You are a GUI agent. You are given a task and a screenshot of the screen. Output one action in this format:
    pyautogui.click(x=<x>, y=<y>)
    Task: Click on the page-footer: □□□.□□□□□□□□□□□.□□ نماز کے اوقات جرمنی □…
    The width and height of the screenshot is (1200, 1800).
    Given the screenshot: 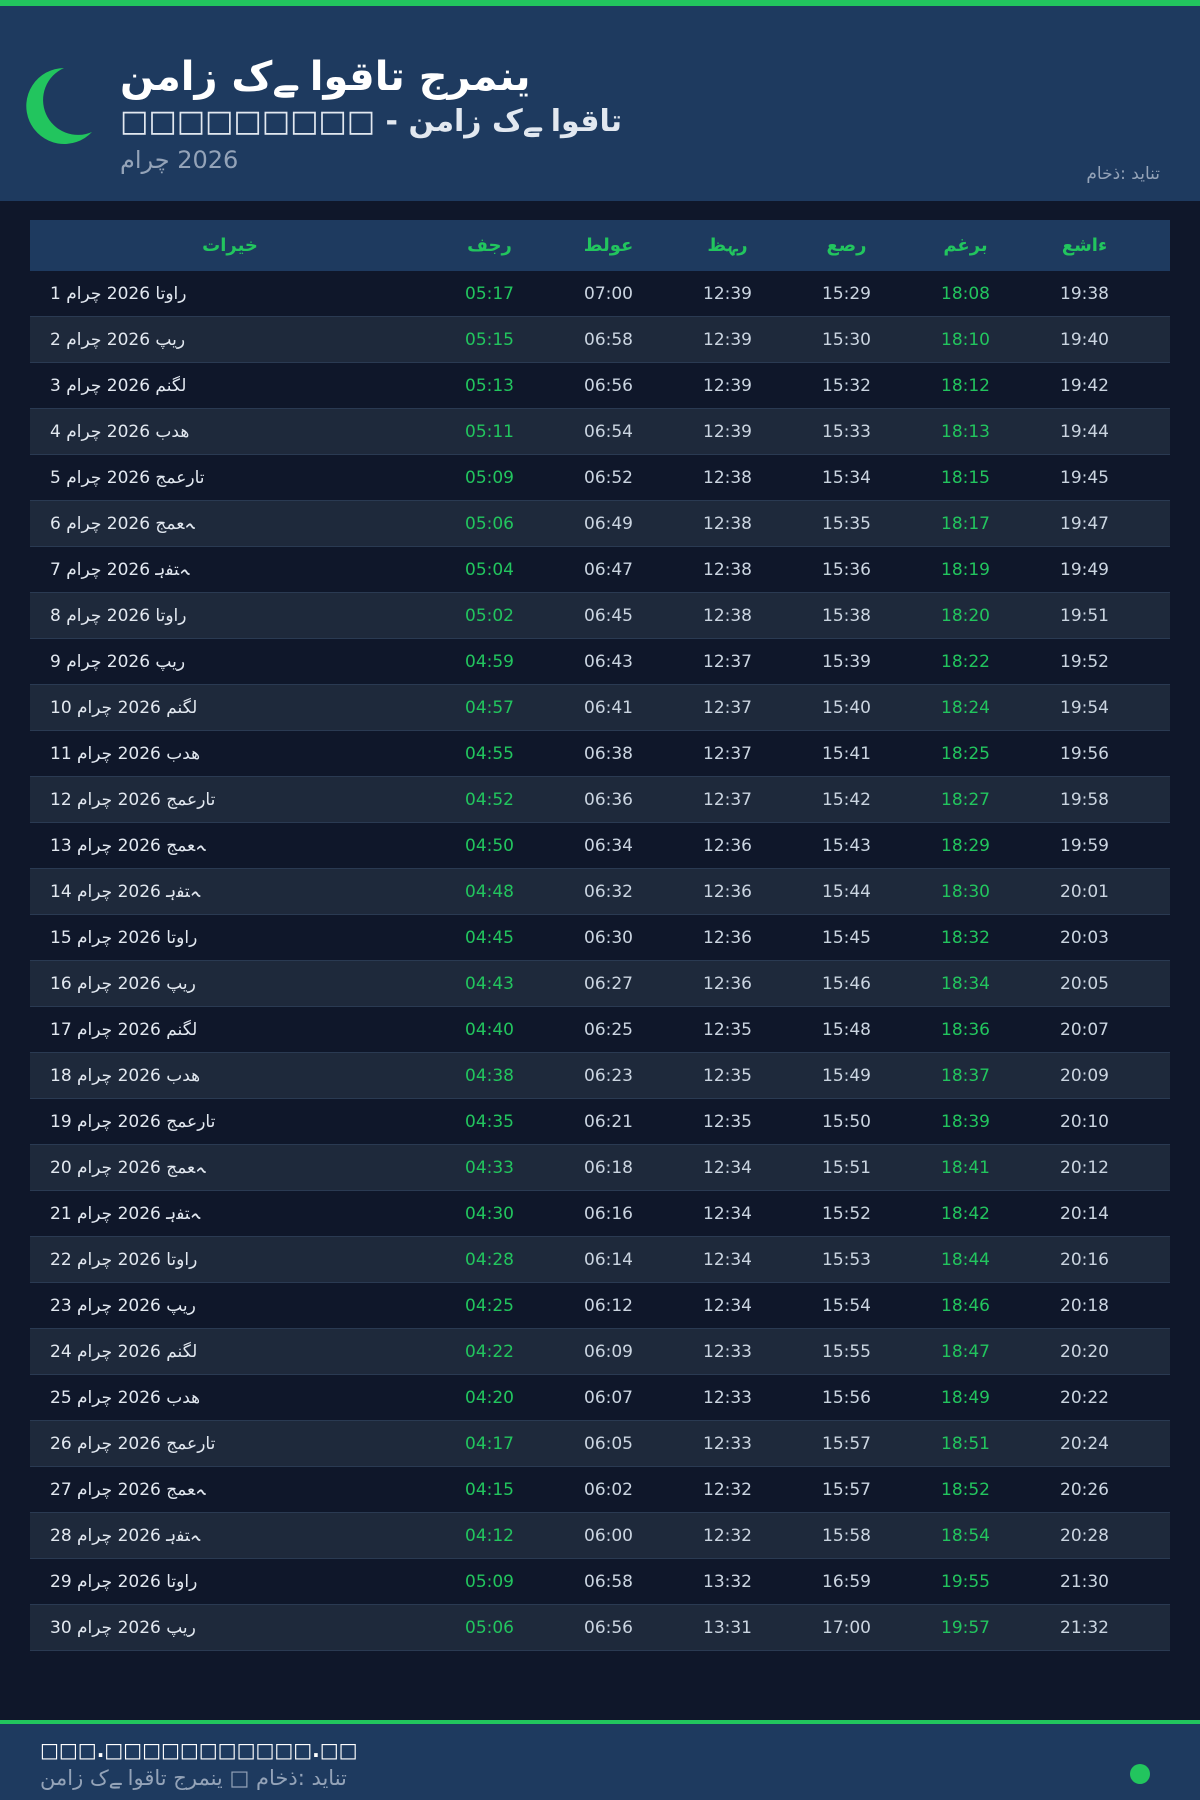 What is the action you would take?
    pyautogui.click(x=600, y=1762)
    